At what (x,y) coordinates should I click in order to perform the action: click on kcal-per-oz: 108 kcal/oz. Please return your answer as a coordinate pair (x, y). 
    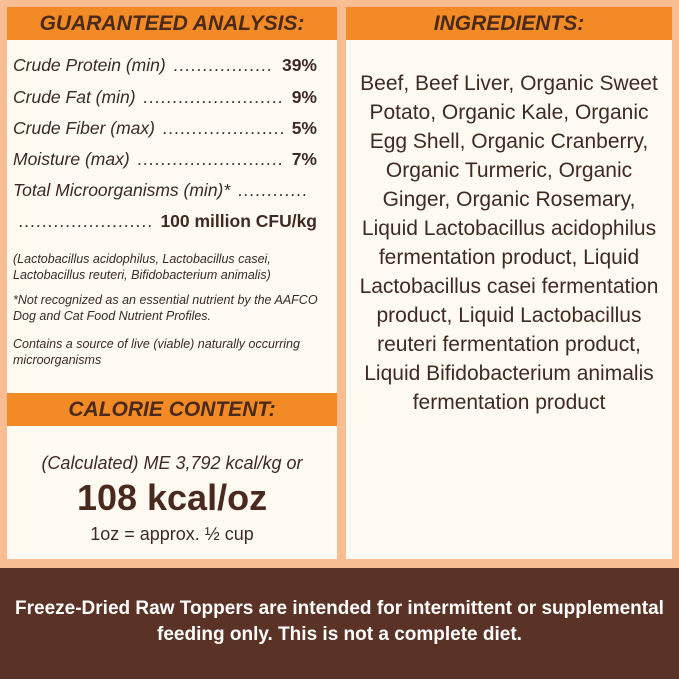
    Looking at the image, I should click on (172, 497).